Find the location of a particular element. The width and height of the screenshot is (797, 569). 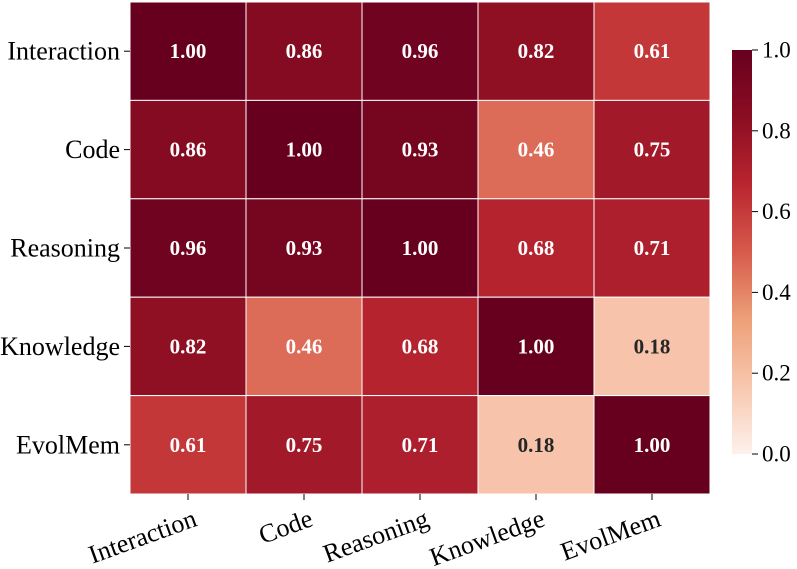

column-label: Code is located at coordinates (285, 527).